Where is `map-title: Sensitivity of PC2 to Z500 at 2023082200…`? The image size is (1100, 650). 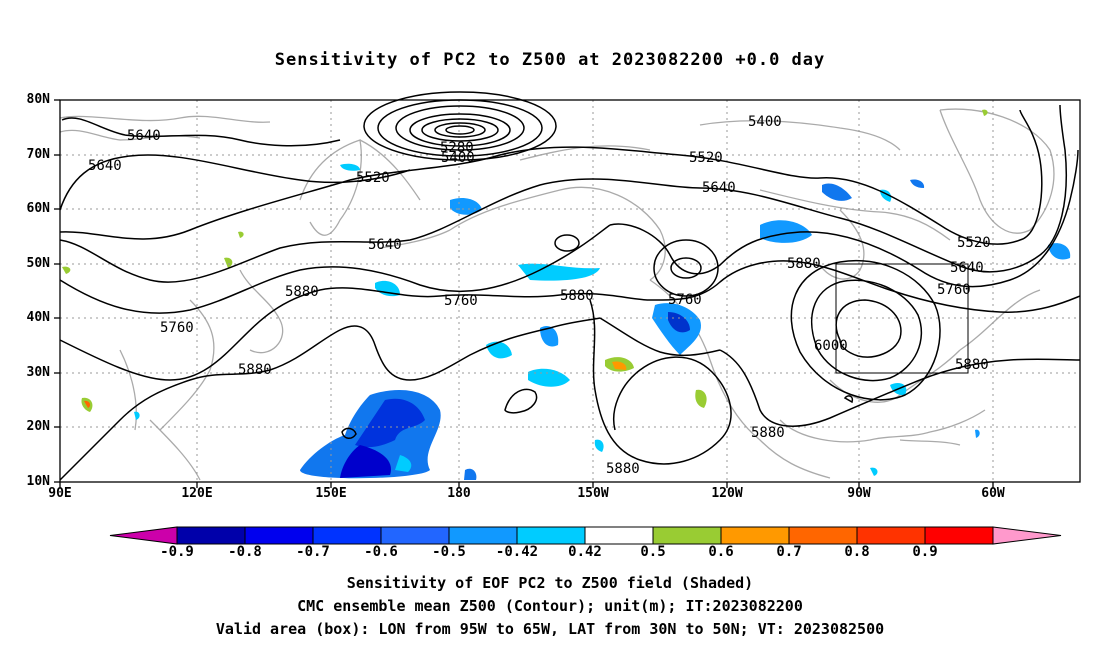 map-title: Sensitivity of PC2 to Z500 at 2023082200… is located at coordinates (550, 60).